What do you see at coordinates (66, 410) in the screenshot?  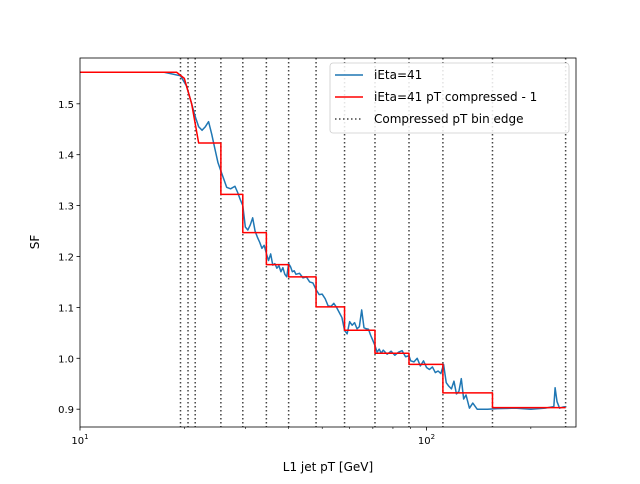 I see `y-tick-label: 0.9` at bounding box center [66, 410].